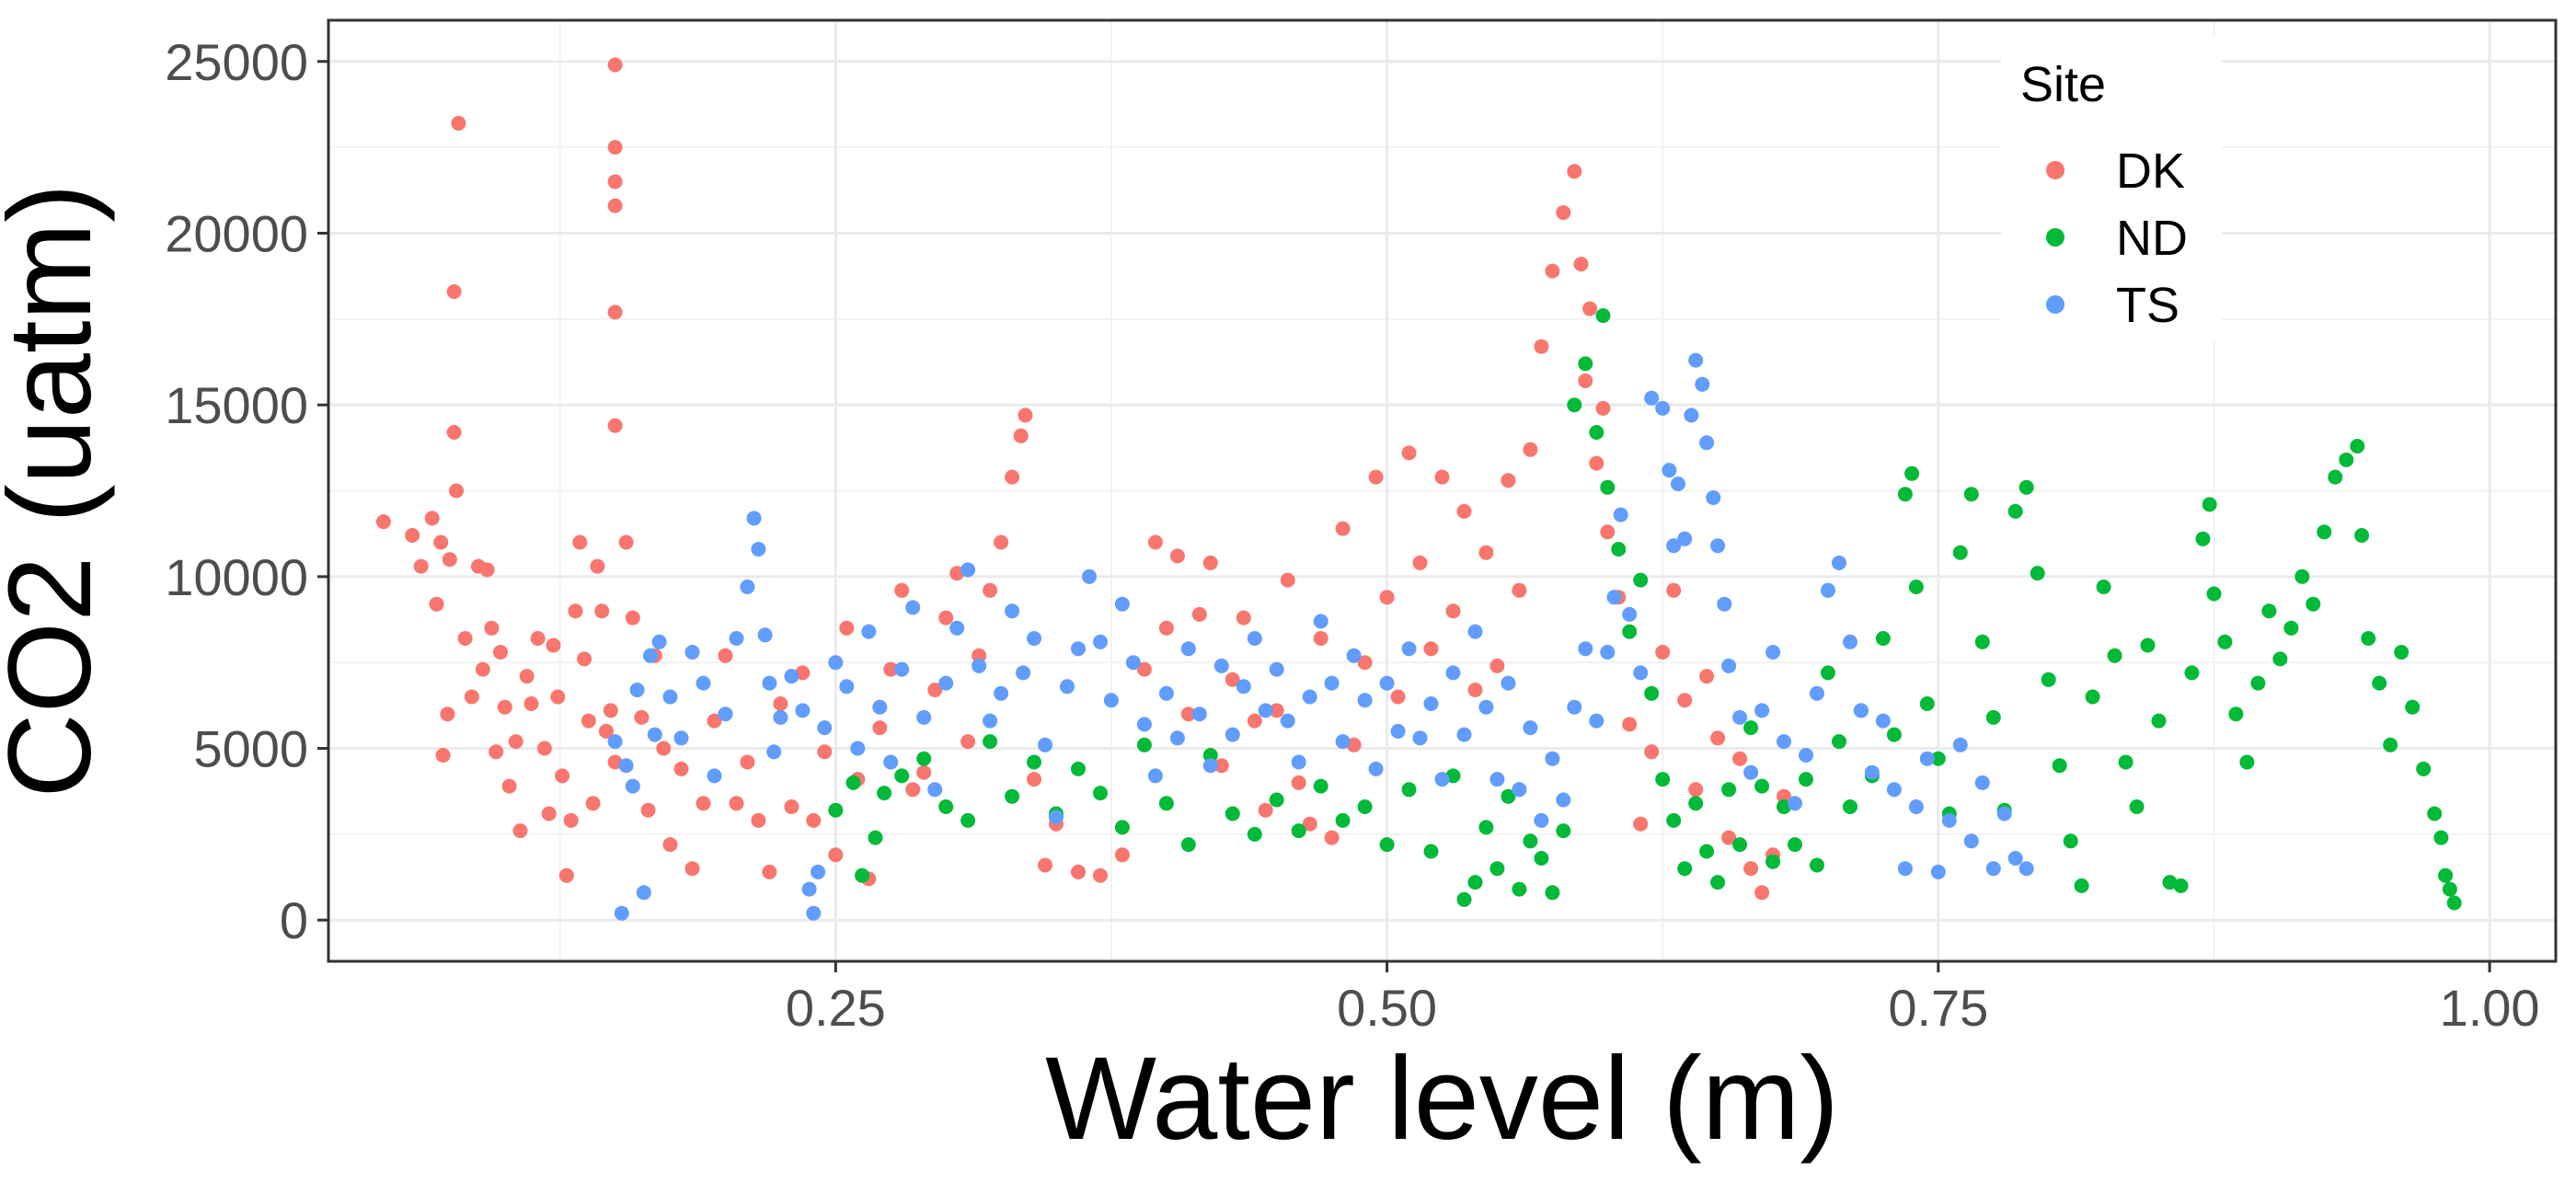 Image resolution: width=2576 pixels, height=1183 pixels. Describe the element at coordinates (2055, 237) in the screenshot. I see `legend-key-nd` at that location.